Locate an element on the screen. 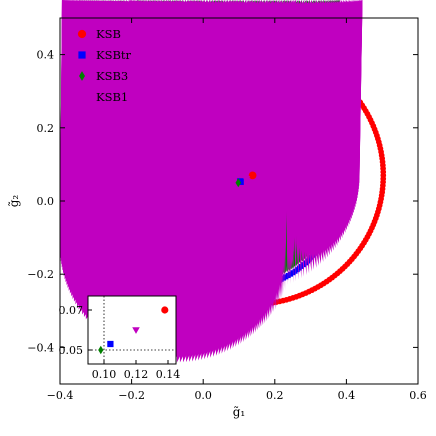 The height and width of the screenshot is (436, 436). legend: KSB KSBtr KSB3 KSB1 is located at coordinates (104, 65).